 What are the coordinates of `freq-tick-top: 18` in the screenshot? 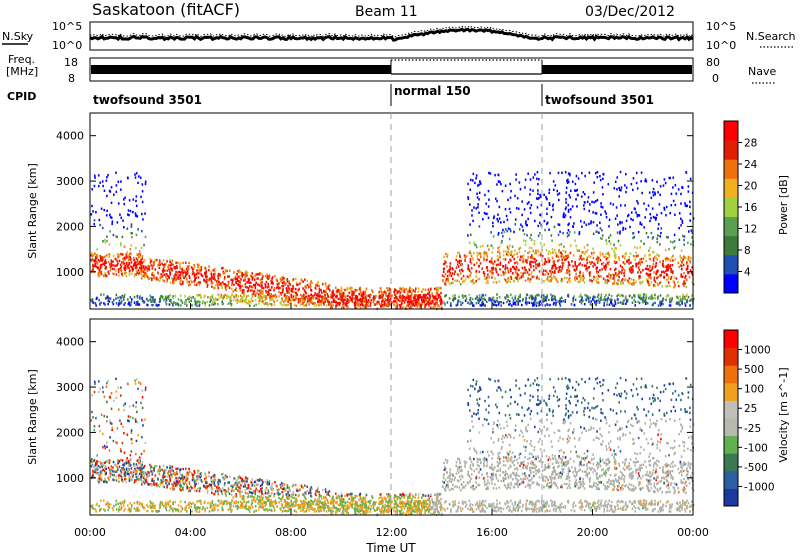 It's located at (71, 62).